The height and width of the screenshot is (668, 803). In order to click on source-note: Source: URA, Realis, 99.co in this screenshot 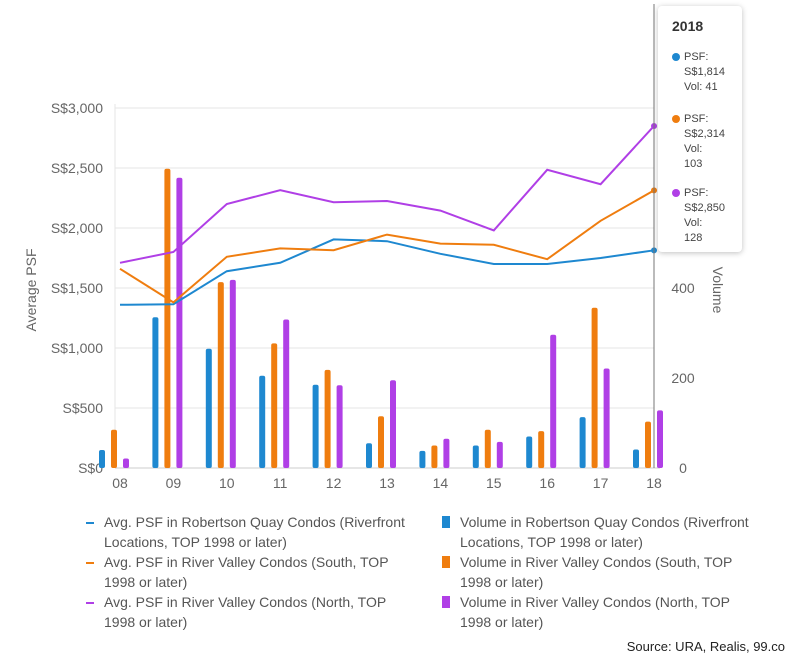, I will do `click(705, 646)`.